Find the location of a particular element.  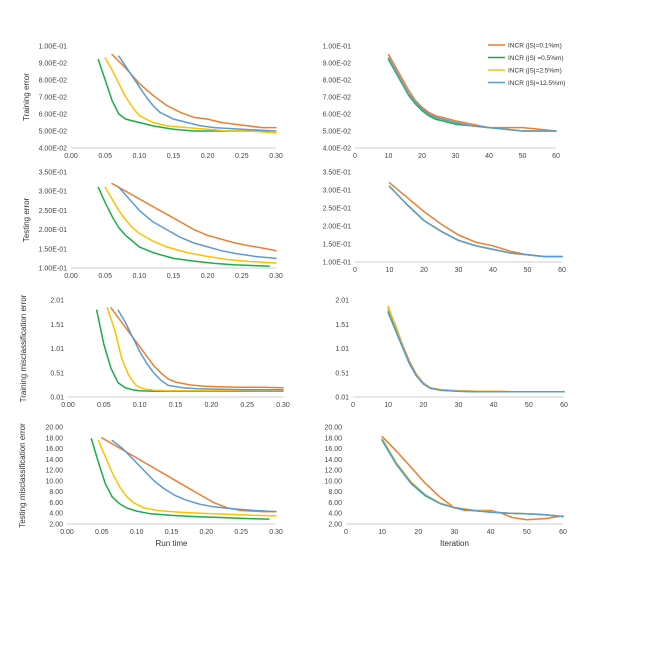

legend-entry: INCR (|S|=2.5%m) is located at coordinates (535, 70).